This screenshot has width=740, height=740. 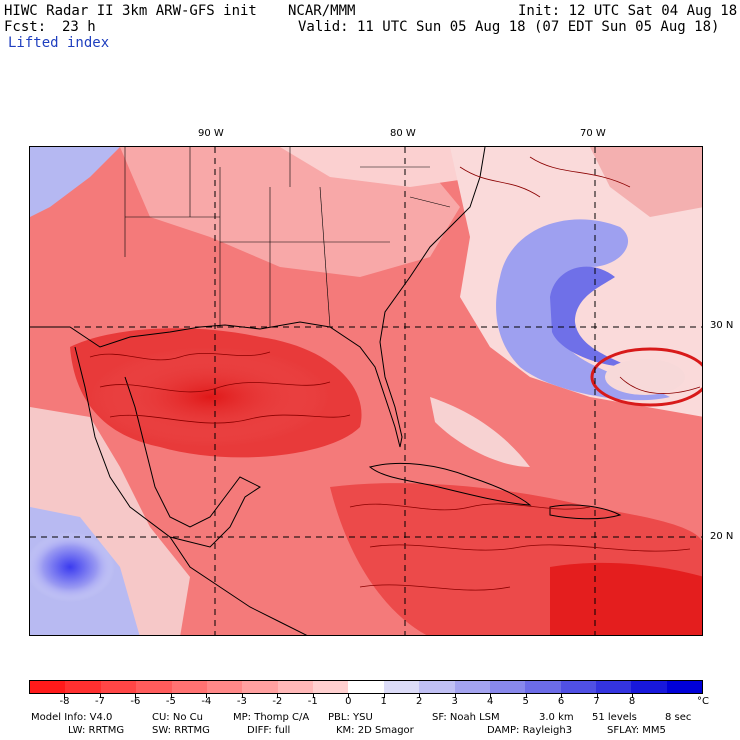 What do you see at coordinates (383, 701) in the screenshot?
I see `colorbar-tick-label: 1` at bounding box center [383, 701].